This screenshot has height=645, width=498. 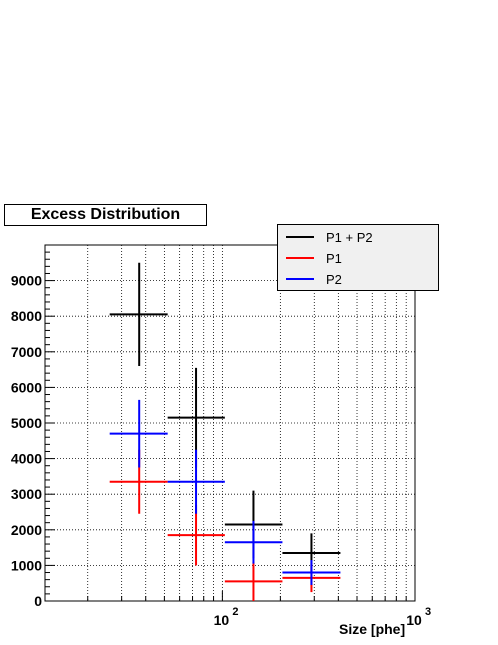 What do you see at coordinates (26, 387) in the screenshot?
I see `y-tick-label: 6000` at bounding box center [26, 387].